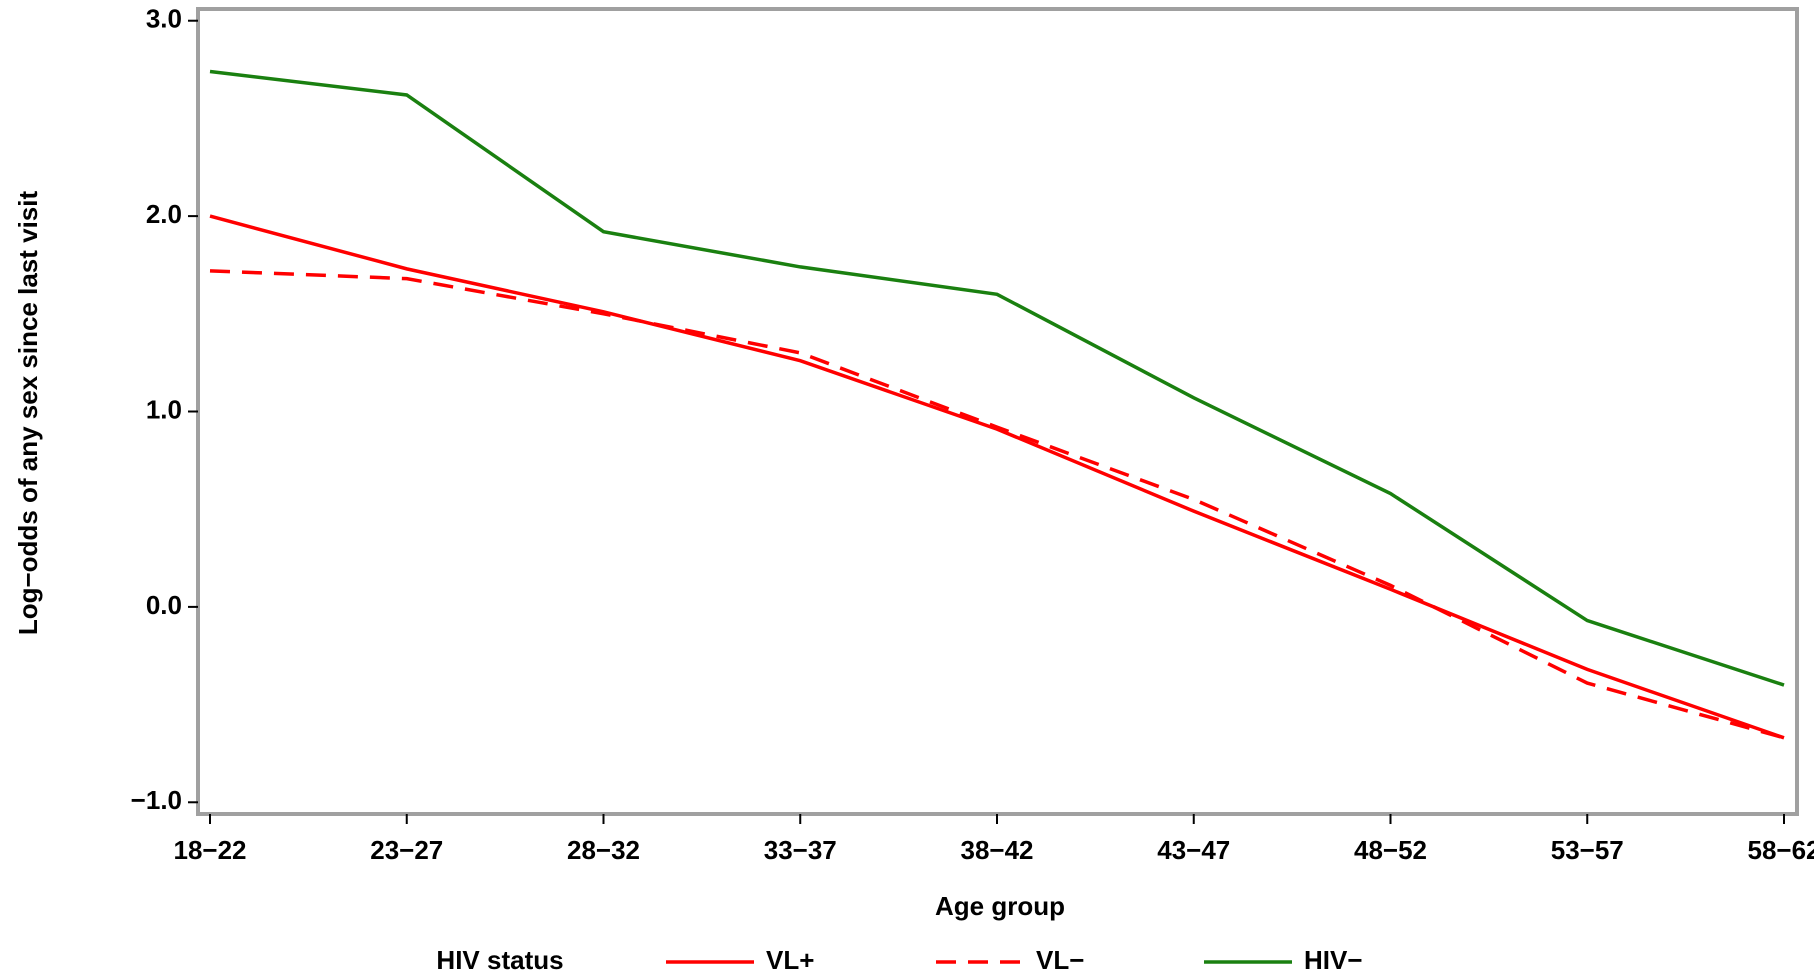 This screenshot has width=1814, height=974. Describe the element at coordinates (800, 850) in the screenshot. I see `x-tick-label: 33−37` at that location.